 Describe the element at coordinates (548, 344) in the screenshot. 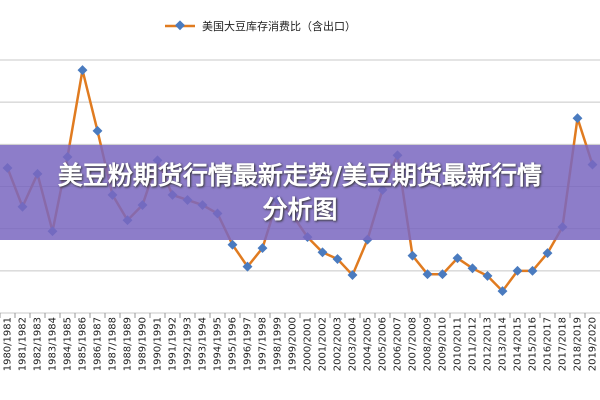

I see `x-tick-label: 2016/2017` at that location.